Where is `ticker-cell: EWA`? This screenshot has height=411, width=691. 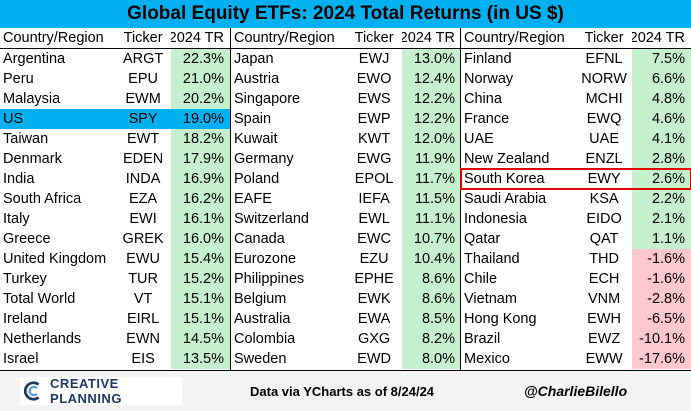 ticker-cell: EWA is located at coordinates (374, 319).